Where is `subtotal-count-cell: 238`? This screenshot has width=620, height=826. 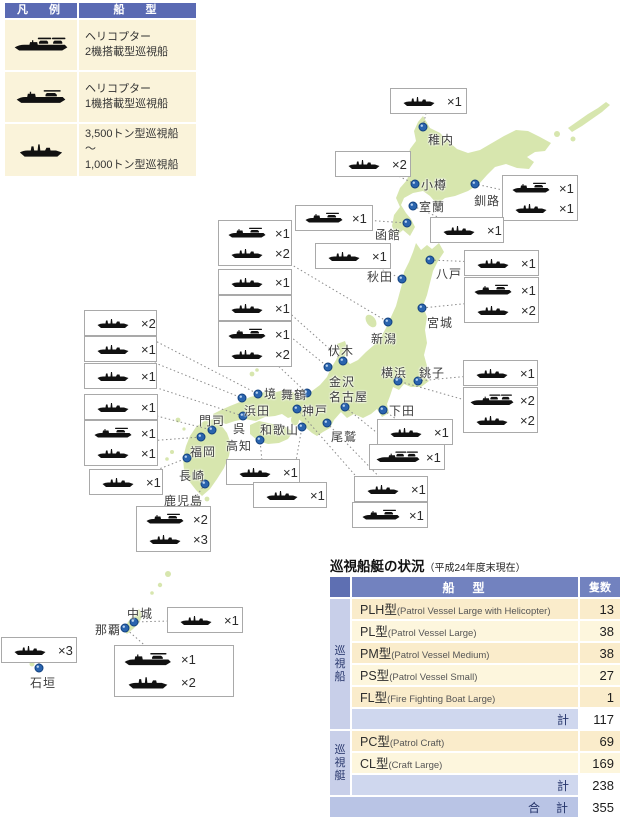
subtotal-count-cell: 238 is located at coordinates (600, 785).